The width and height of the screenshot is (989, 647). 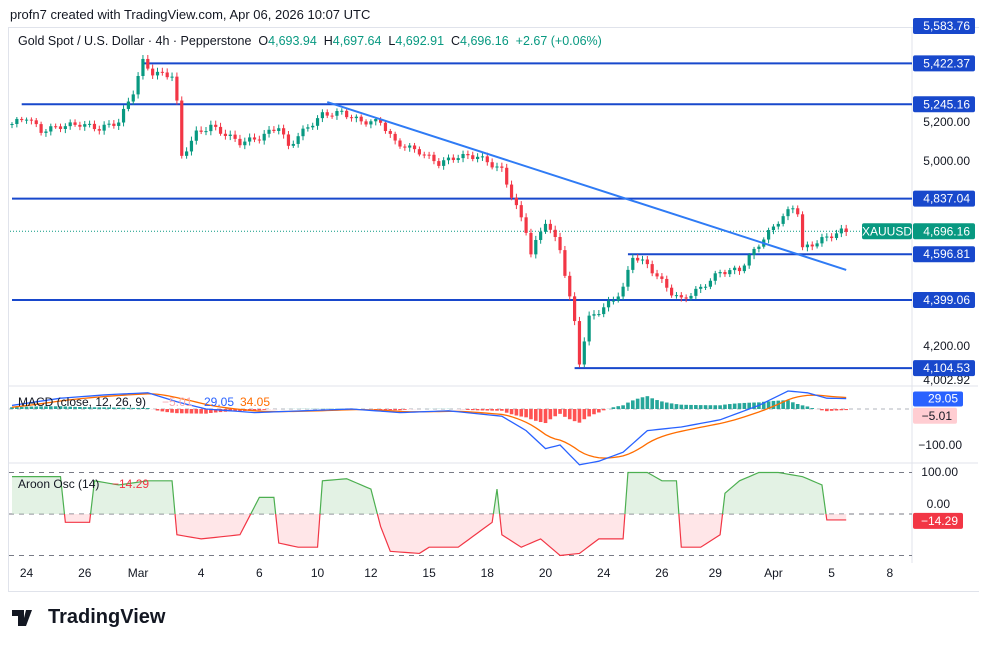 What do you see at coordinates (88, 617) in the screenshot?
I see `tradingview-logo: TradingView` at bounding box center [88, 617].